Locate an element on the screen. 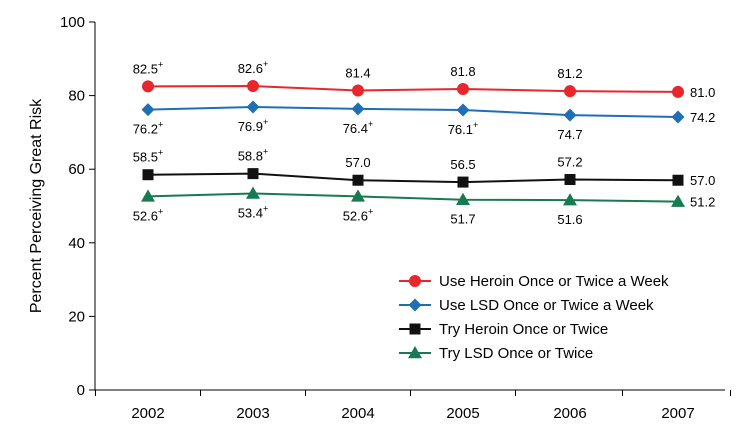 This screenshot has width=749, height=431. data-label: 53.4+ is located at coordinates (253, 211).